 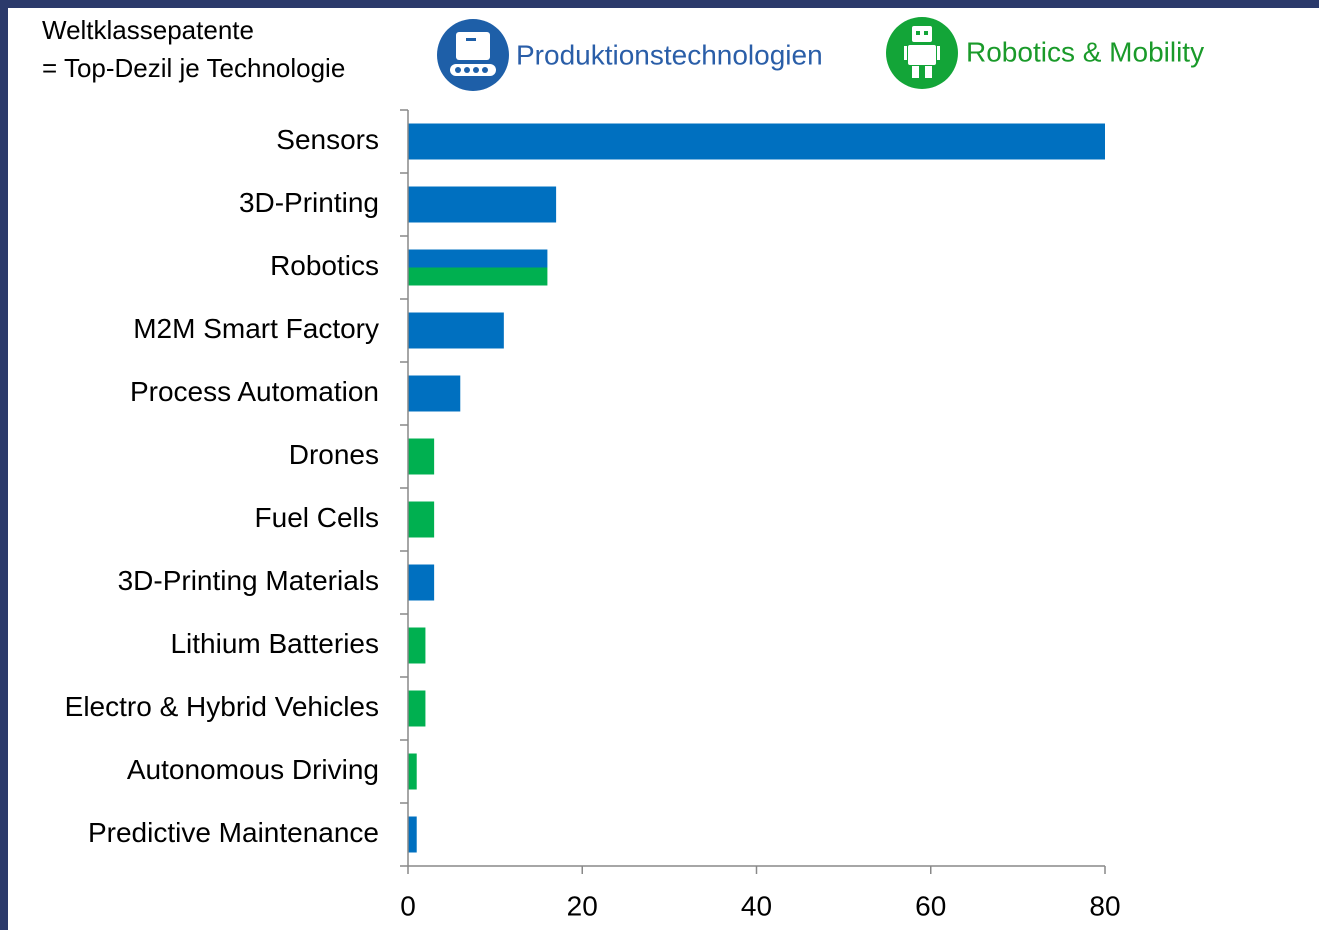 I want to click on x-tick-label: 60, so click(x=930, y=905).